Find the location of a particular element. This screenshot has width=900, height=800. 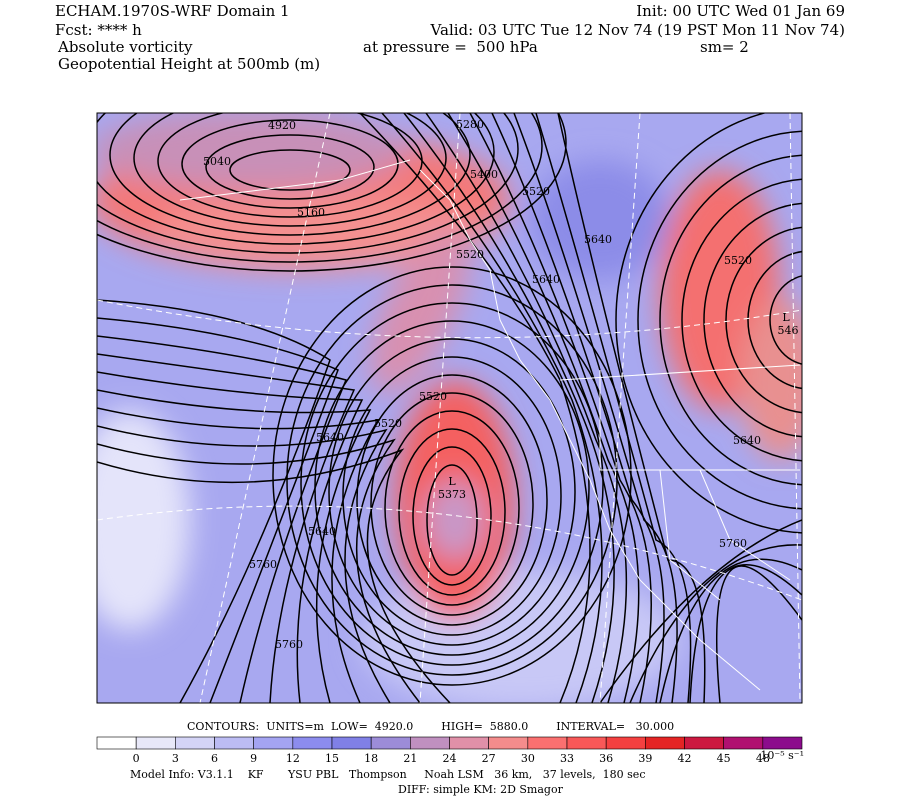

title: ECHAM.1970S-WRF Domain 1 is located at coordinates (172, 11).